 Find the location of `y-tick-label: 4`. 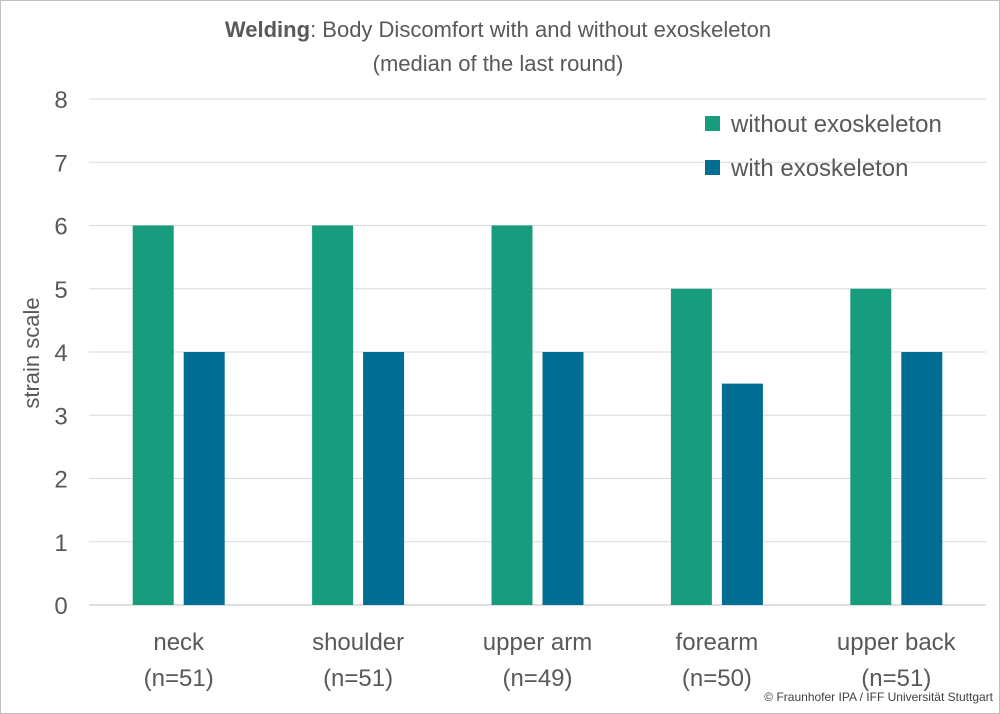

y-tick-label: 4 is located at coordinates (60, 353).